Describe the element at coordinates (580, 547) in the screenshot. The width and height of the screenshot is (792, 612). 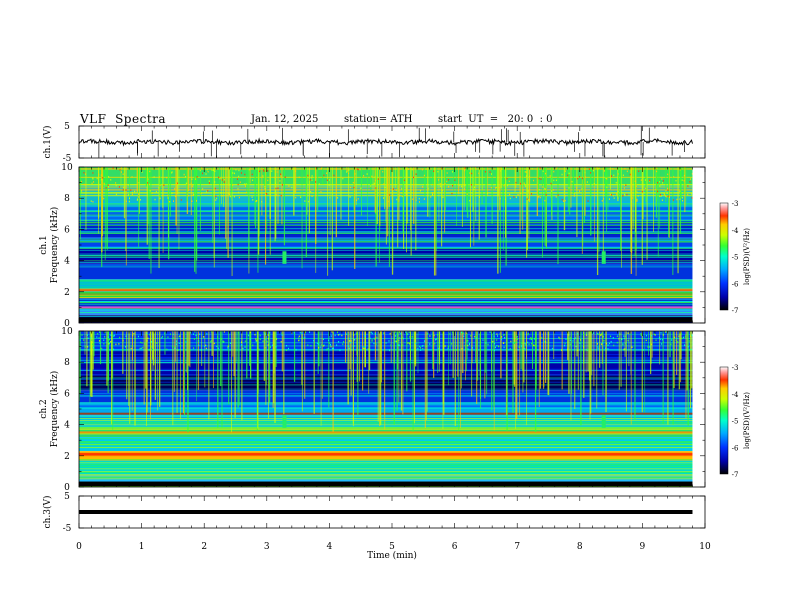
I see `x-tick-label: 8` at that location.